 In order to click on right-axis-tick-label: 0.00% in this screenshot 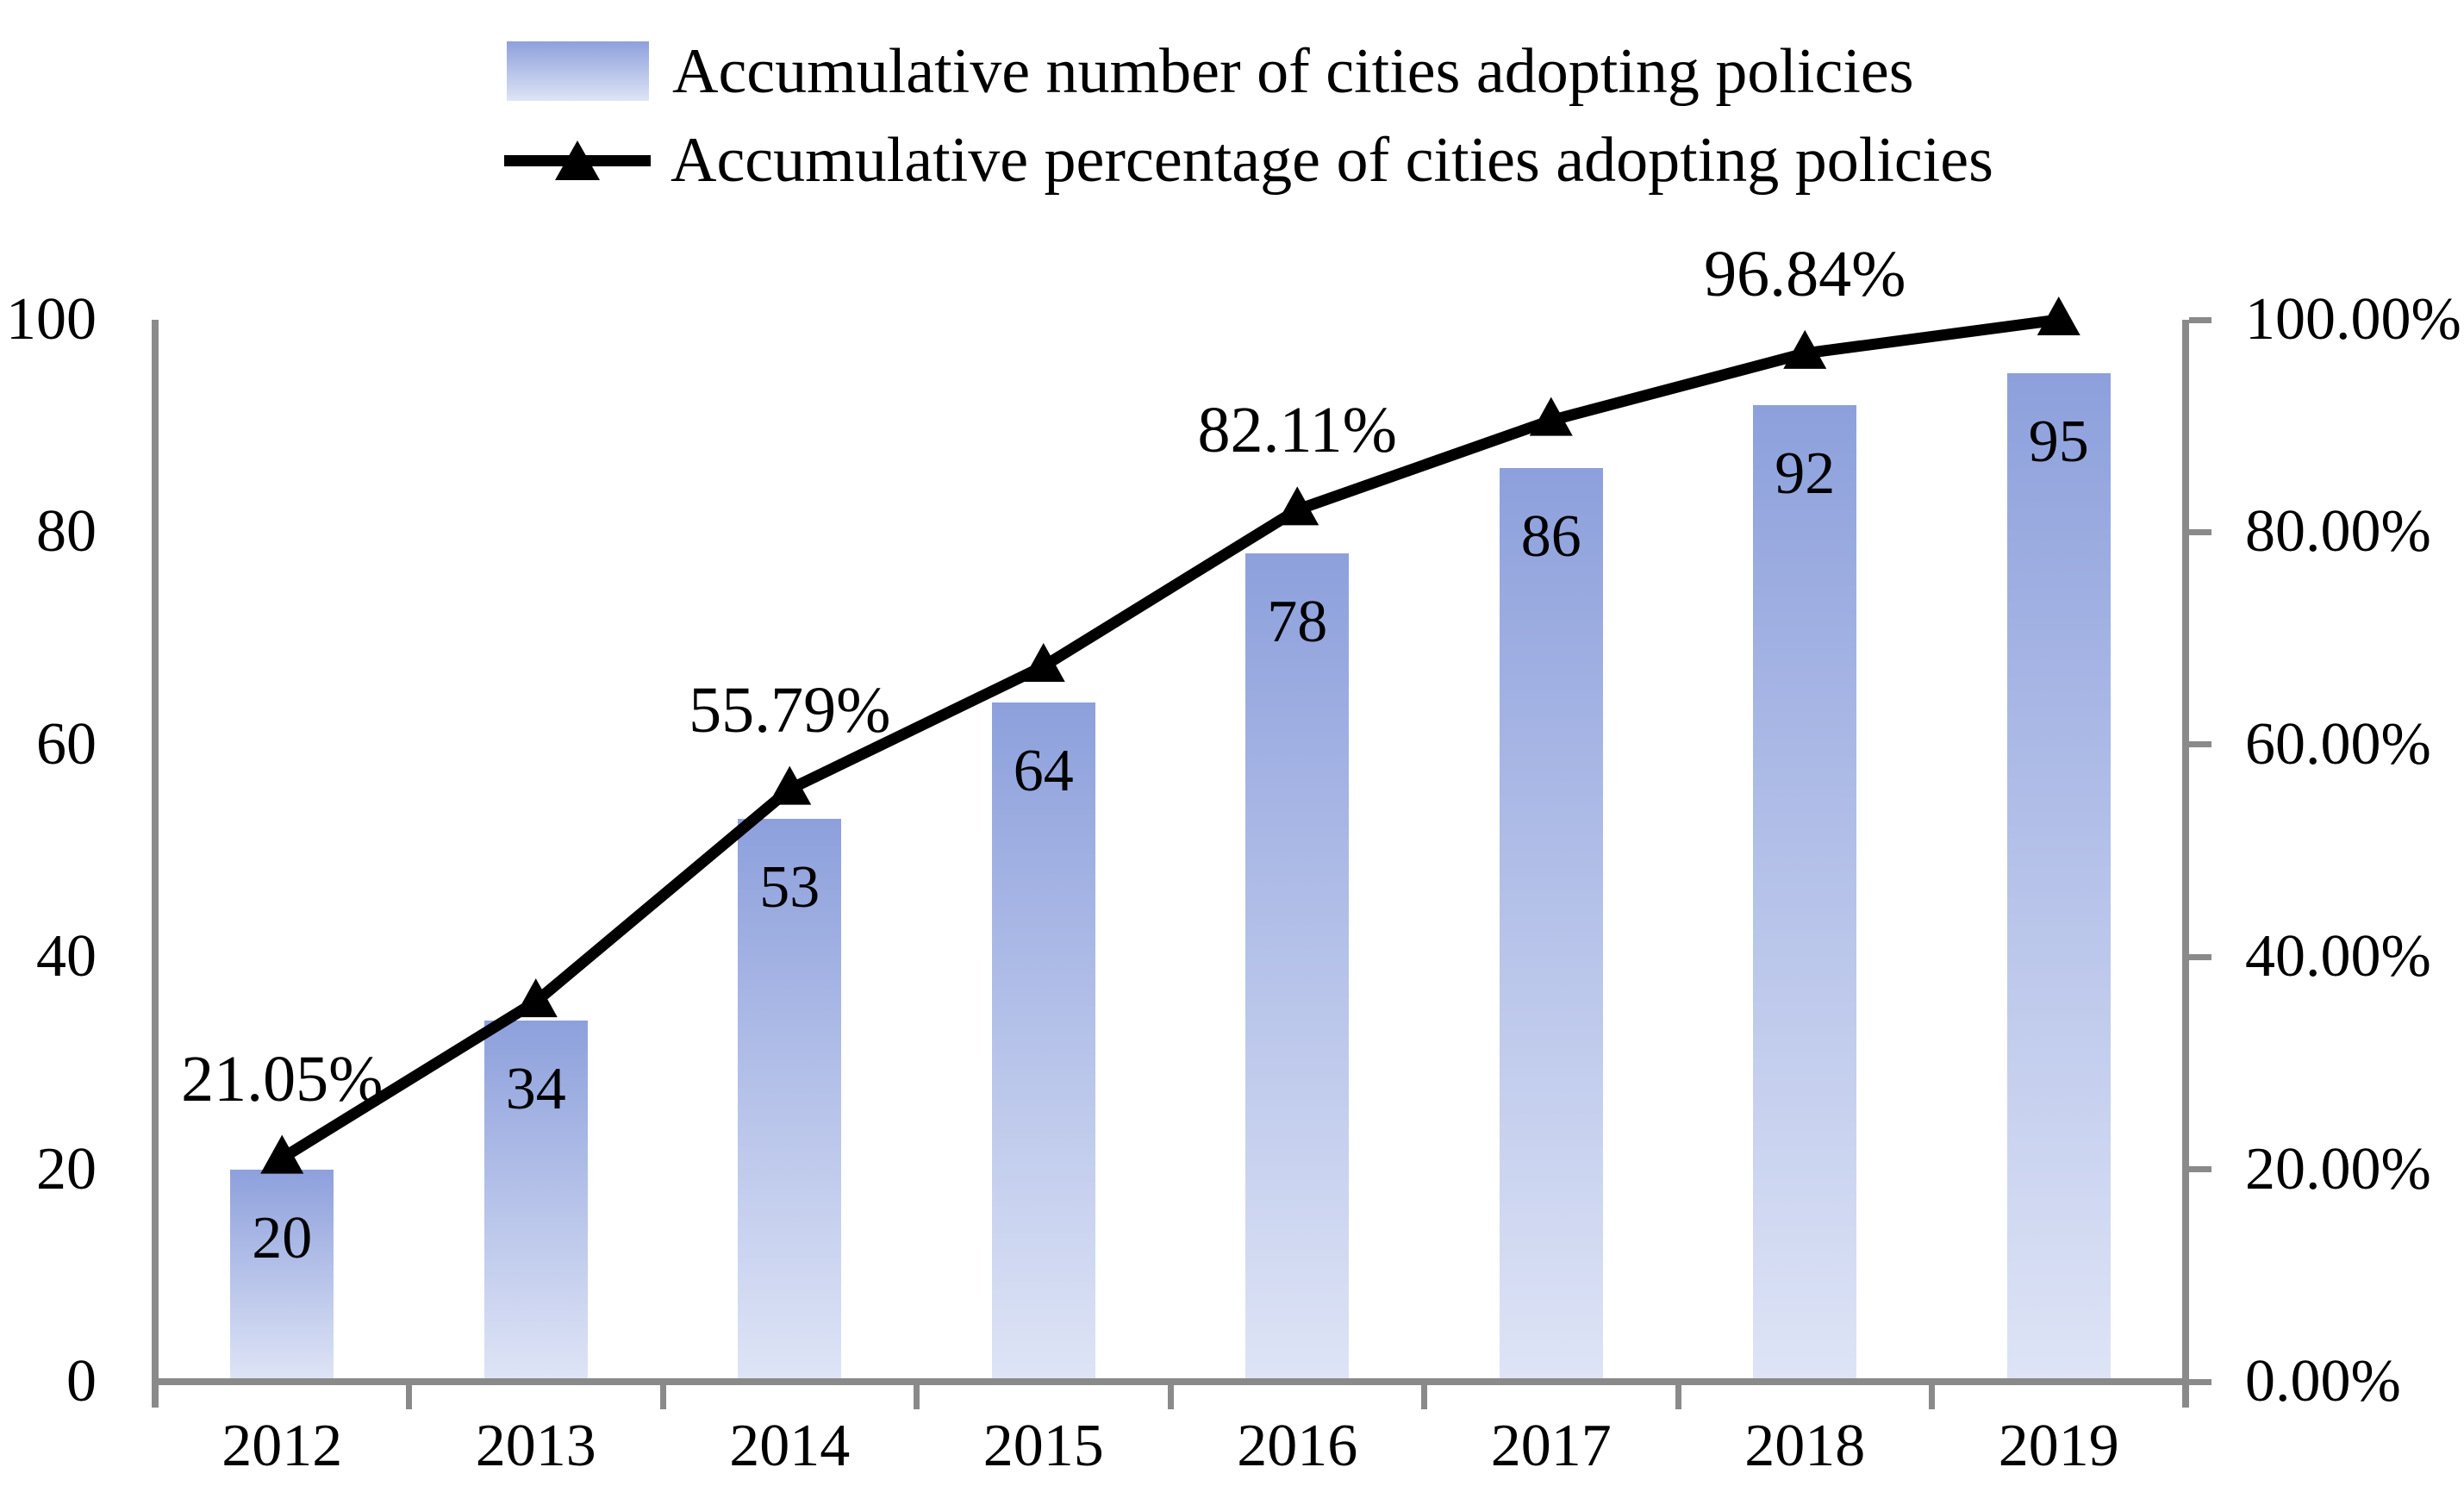, I will do `click(2323, 1381)`.